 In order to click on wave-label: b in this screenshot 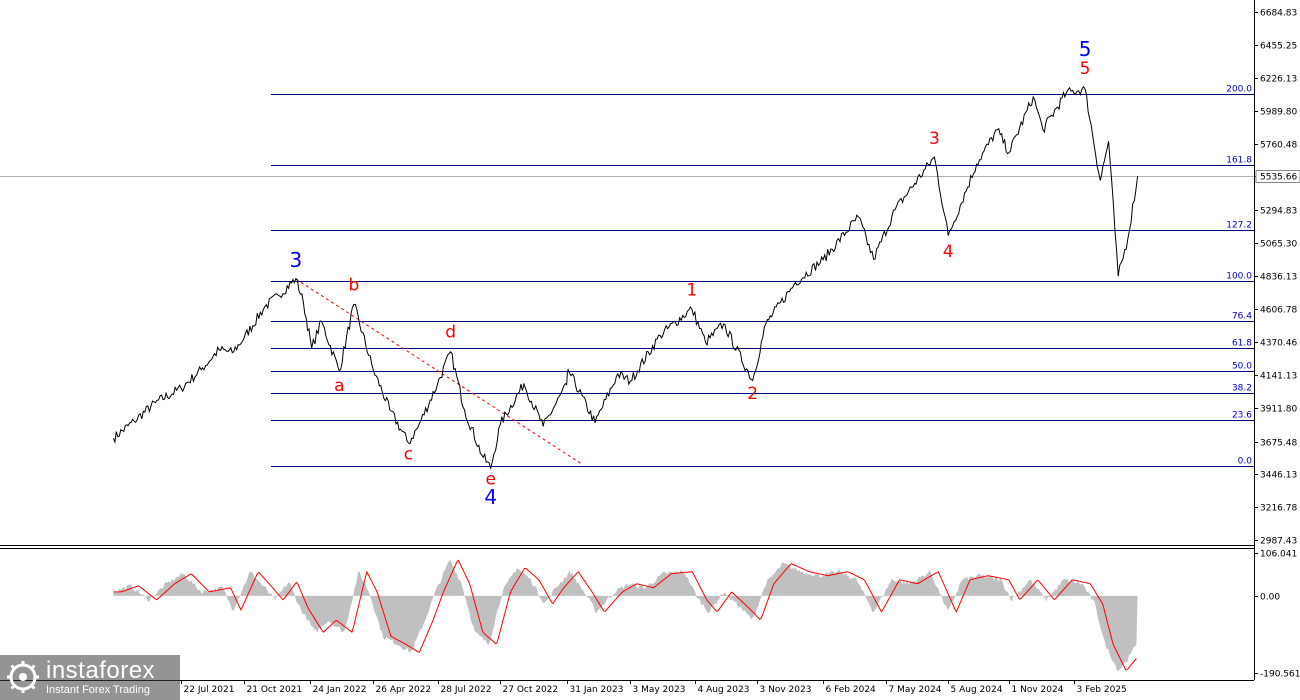, I will do `click(353, 285)`.